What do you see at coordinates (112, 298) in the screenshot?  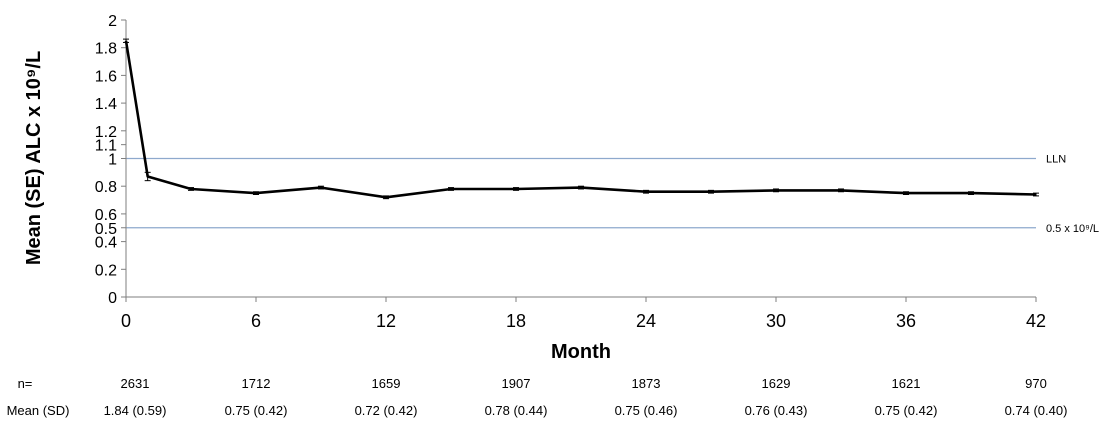 I see `y-tick-label: 0` at bounding box center [112, 298].